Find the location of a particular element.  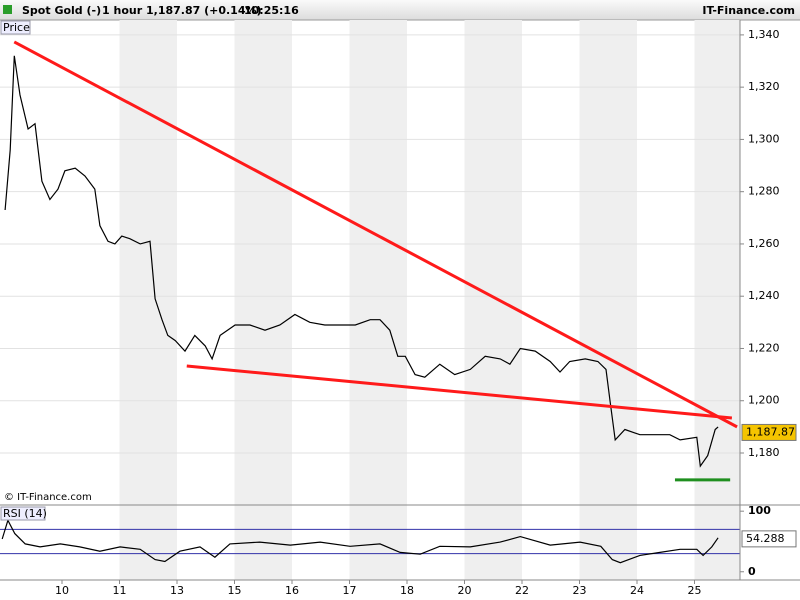

x-tick-label: 22 is located at coordinates (522, 590).